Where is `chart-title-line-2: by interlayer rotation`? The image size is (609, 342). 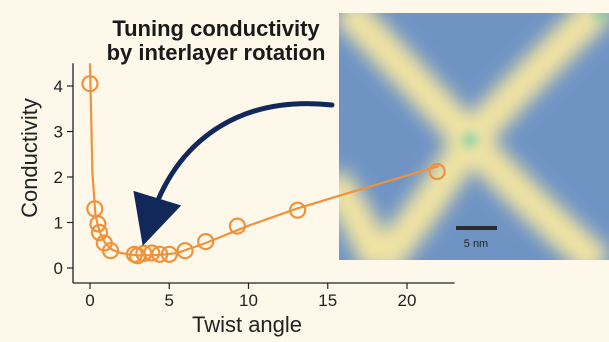
chart-title-line-2: by interlayer rotation is located at coordinates (216, 52).